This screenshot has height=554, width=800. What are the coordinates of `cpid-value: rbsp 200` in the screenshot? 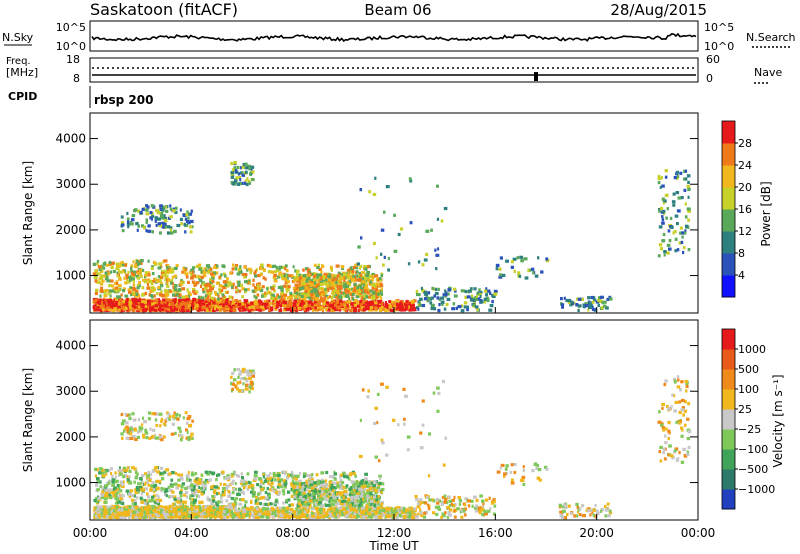 It's located at (123, 100).